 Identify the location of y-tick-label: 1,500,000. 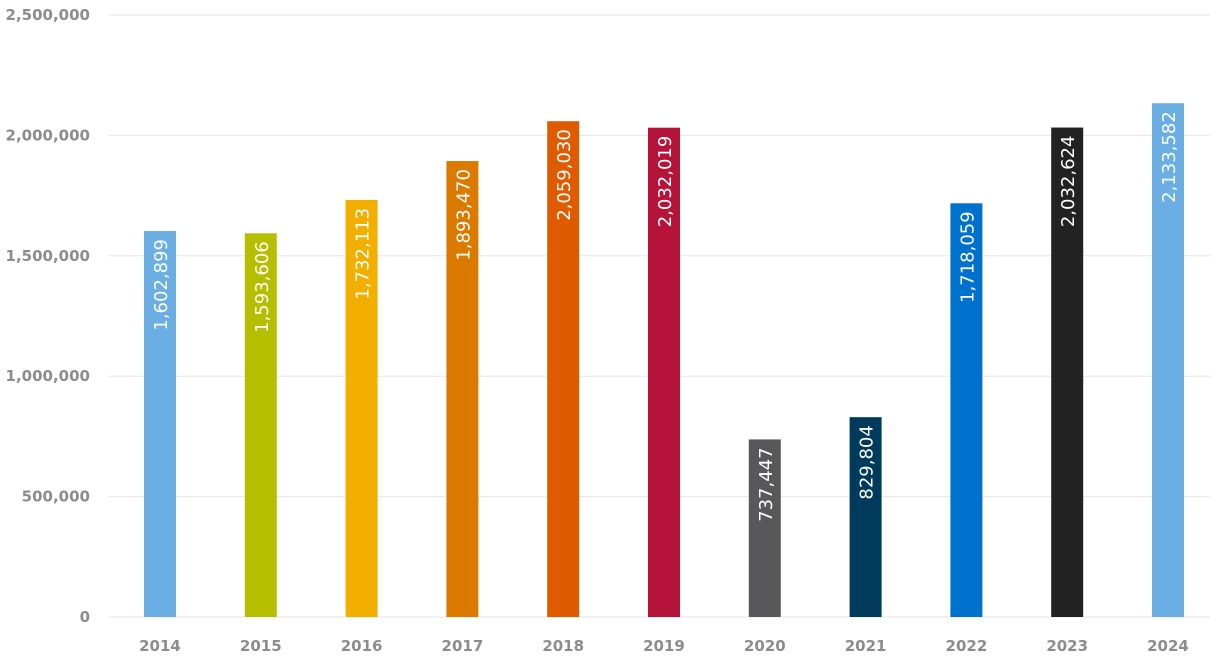
(48, 256).